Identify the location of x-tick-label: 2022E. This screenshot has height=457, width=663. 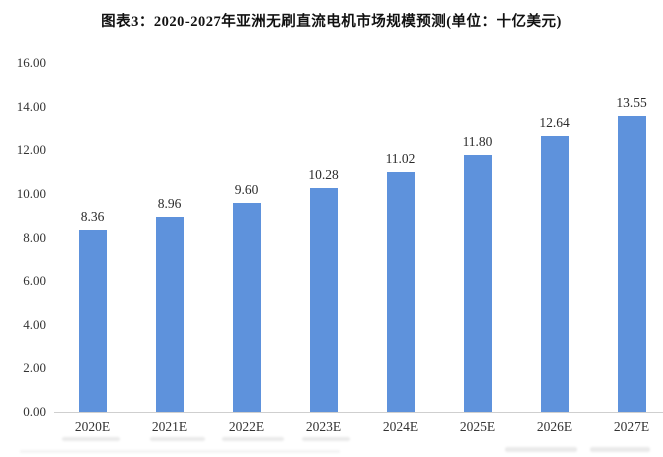
(246, 426).